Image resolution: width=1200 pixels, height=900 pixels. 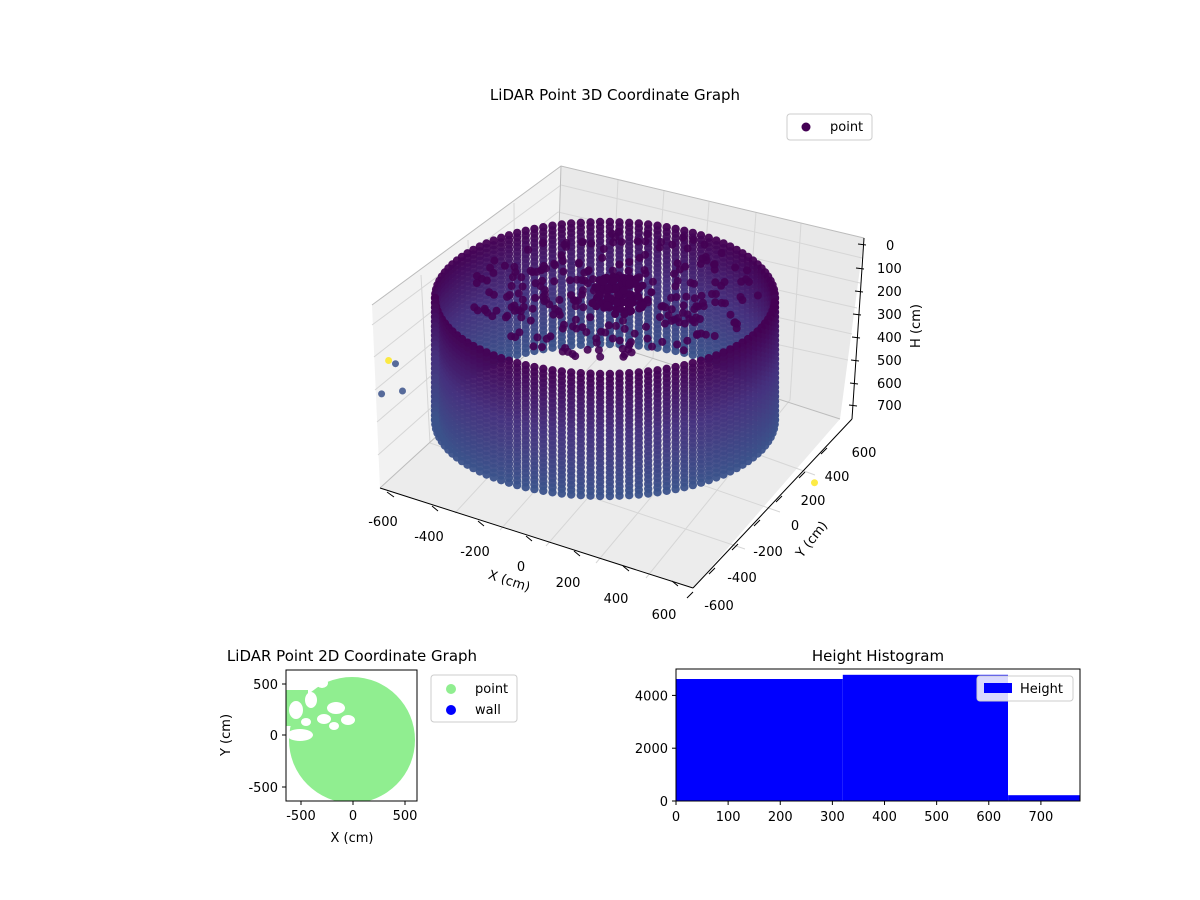 I want to click on point-cloud-ceiling, so click(x=616, y=294).